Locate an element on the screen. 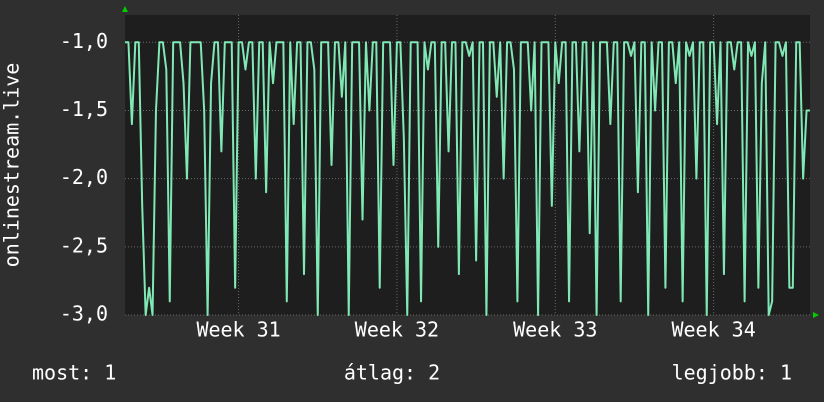  x-tick-label: Week 33 is located at coordinates (555, 330).